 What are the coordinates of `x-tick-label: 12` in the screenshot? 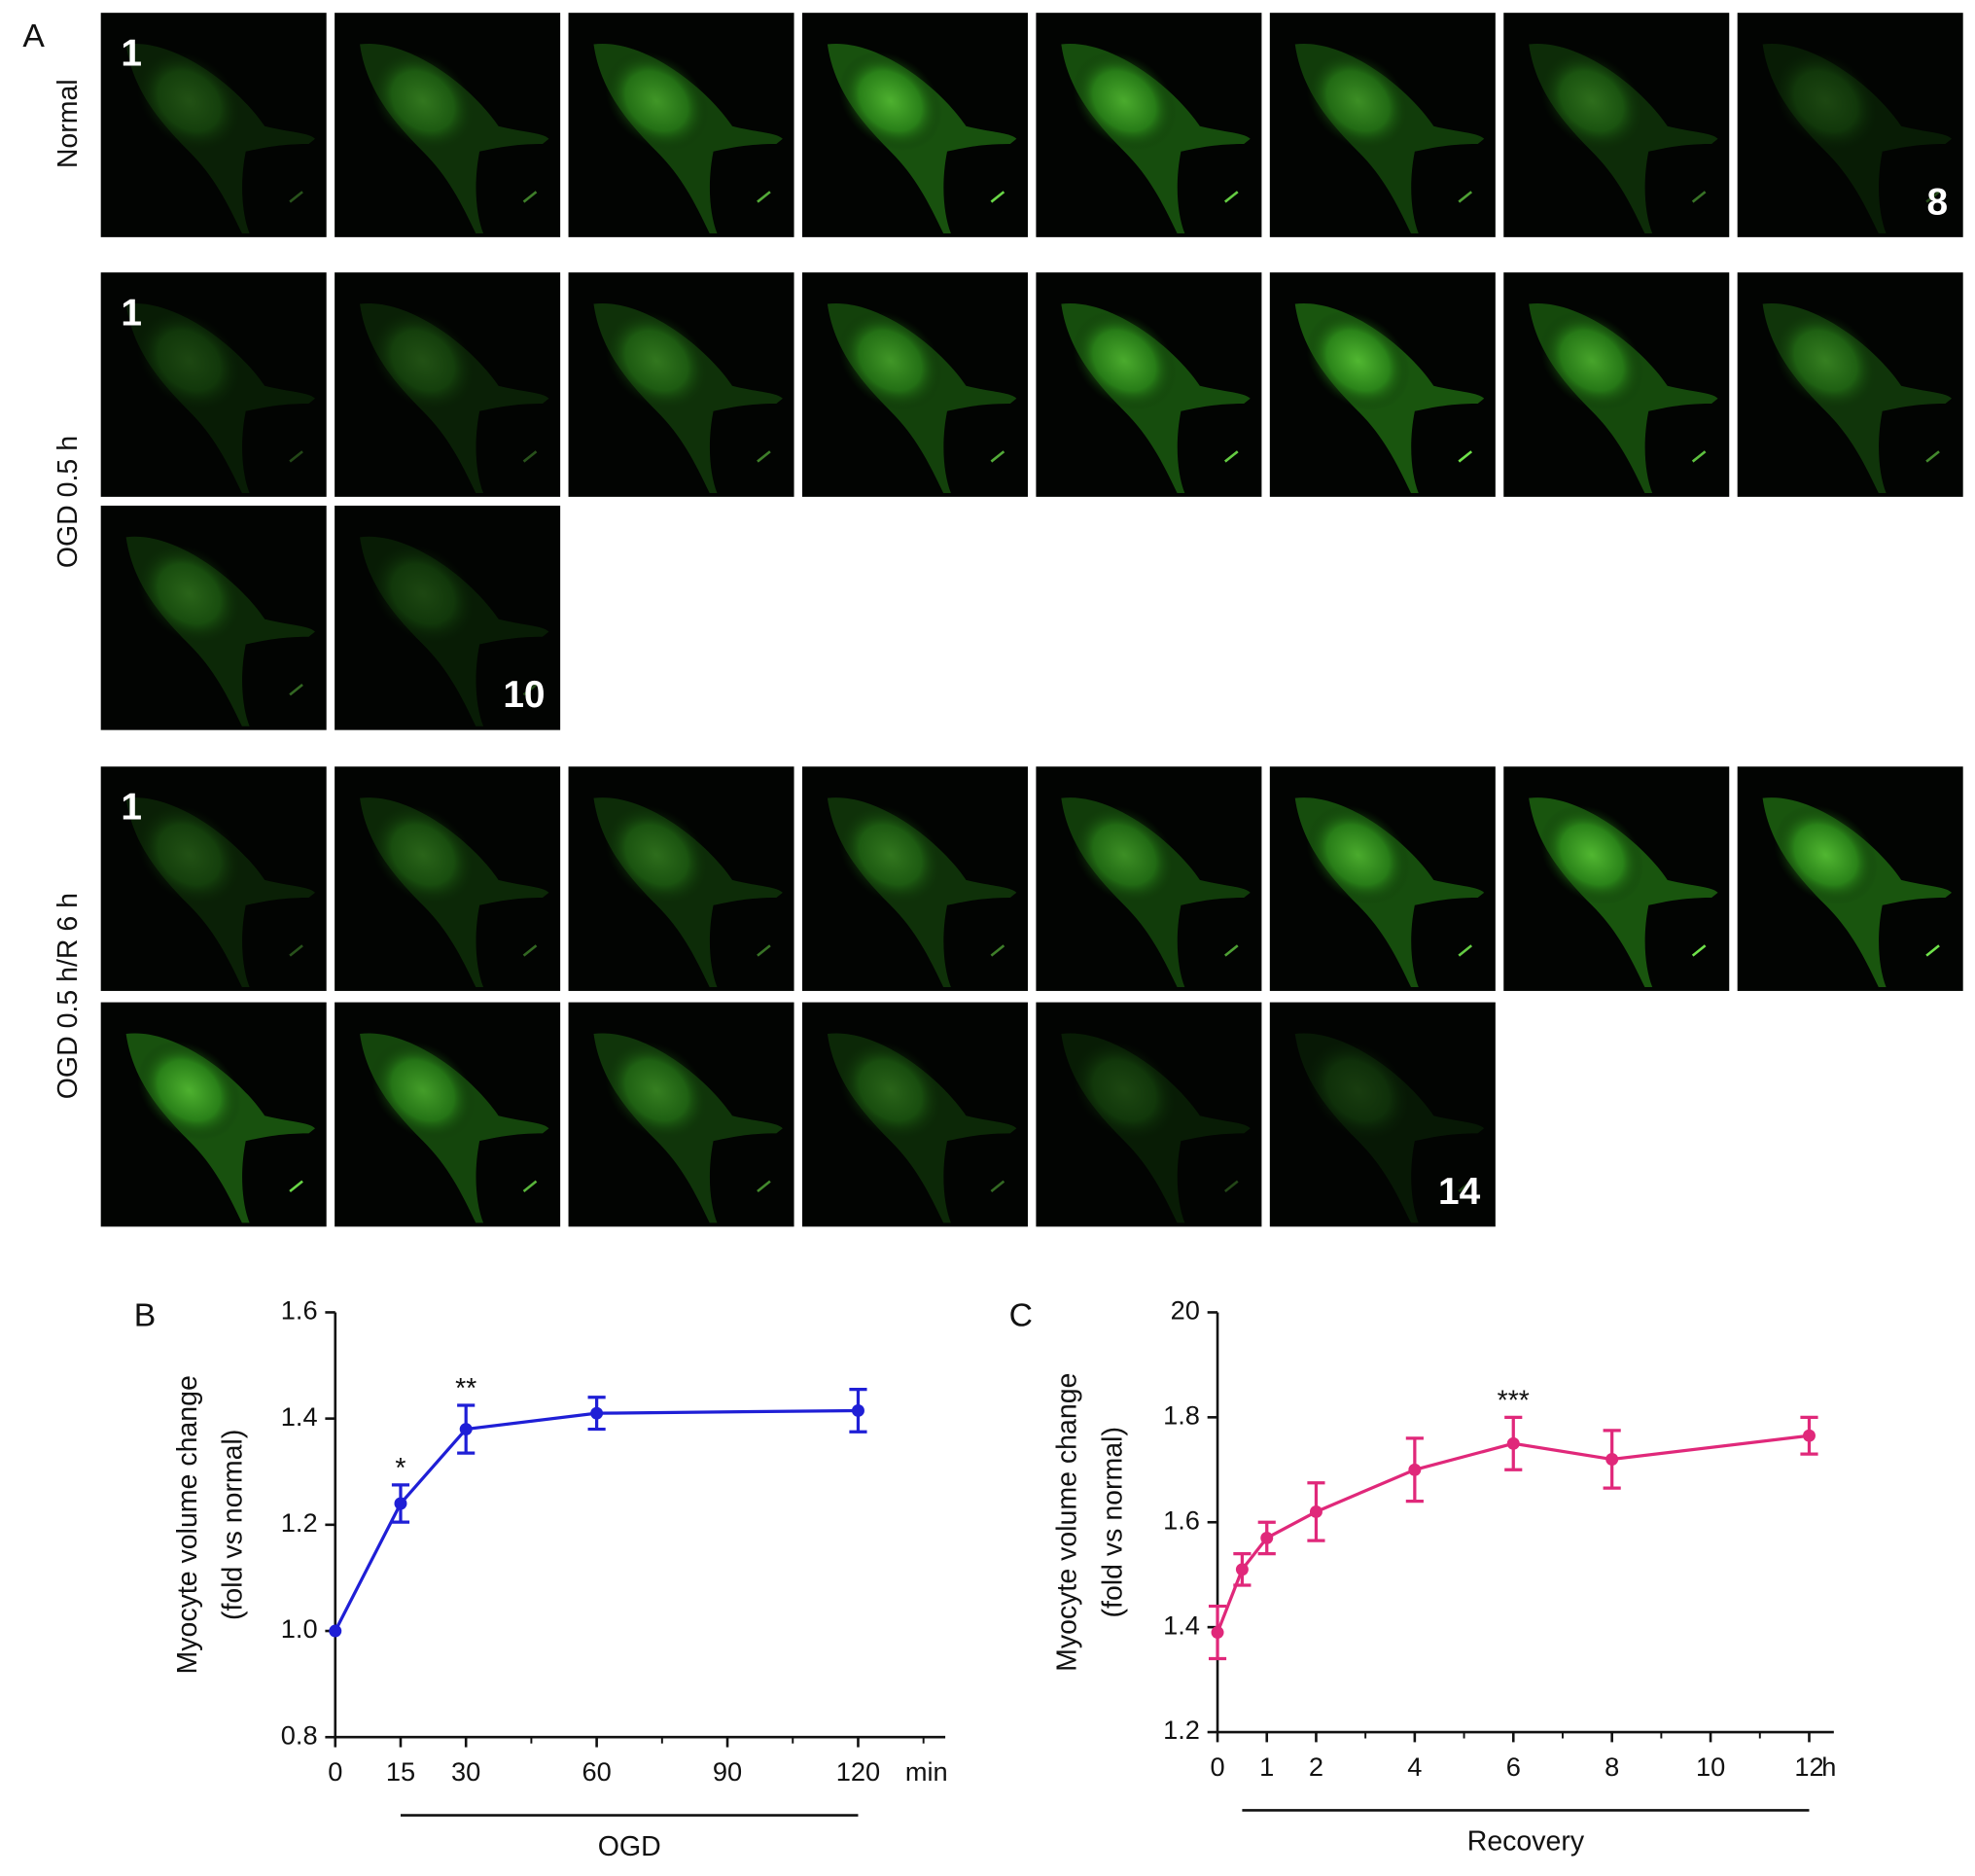 It's located at (1809, 1767).